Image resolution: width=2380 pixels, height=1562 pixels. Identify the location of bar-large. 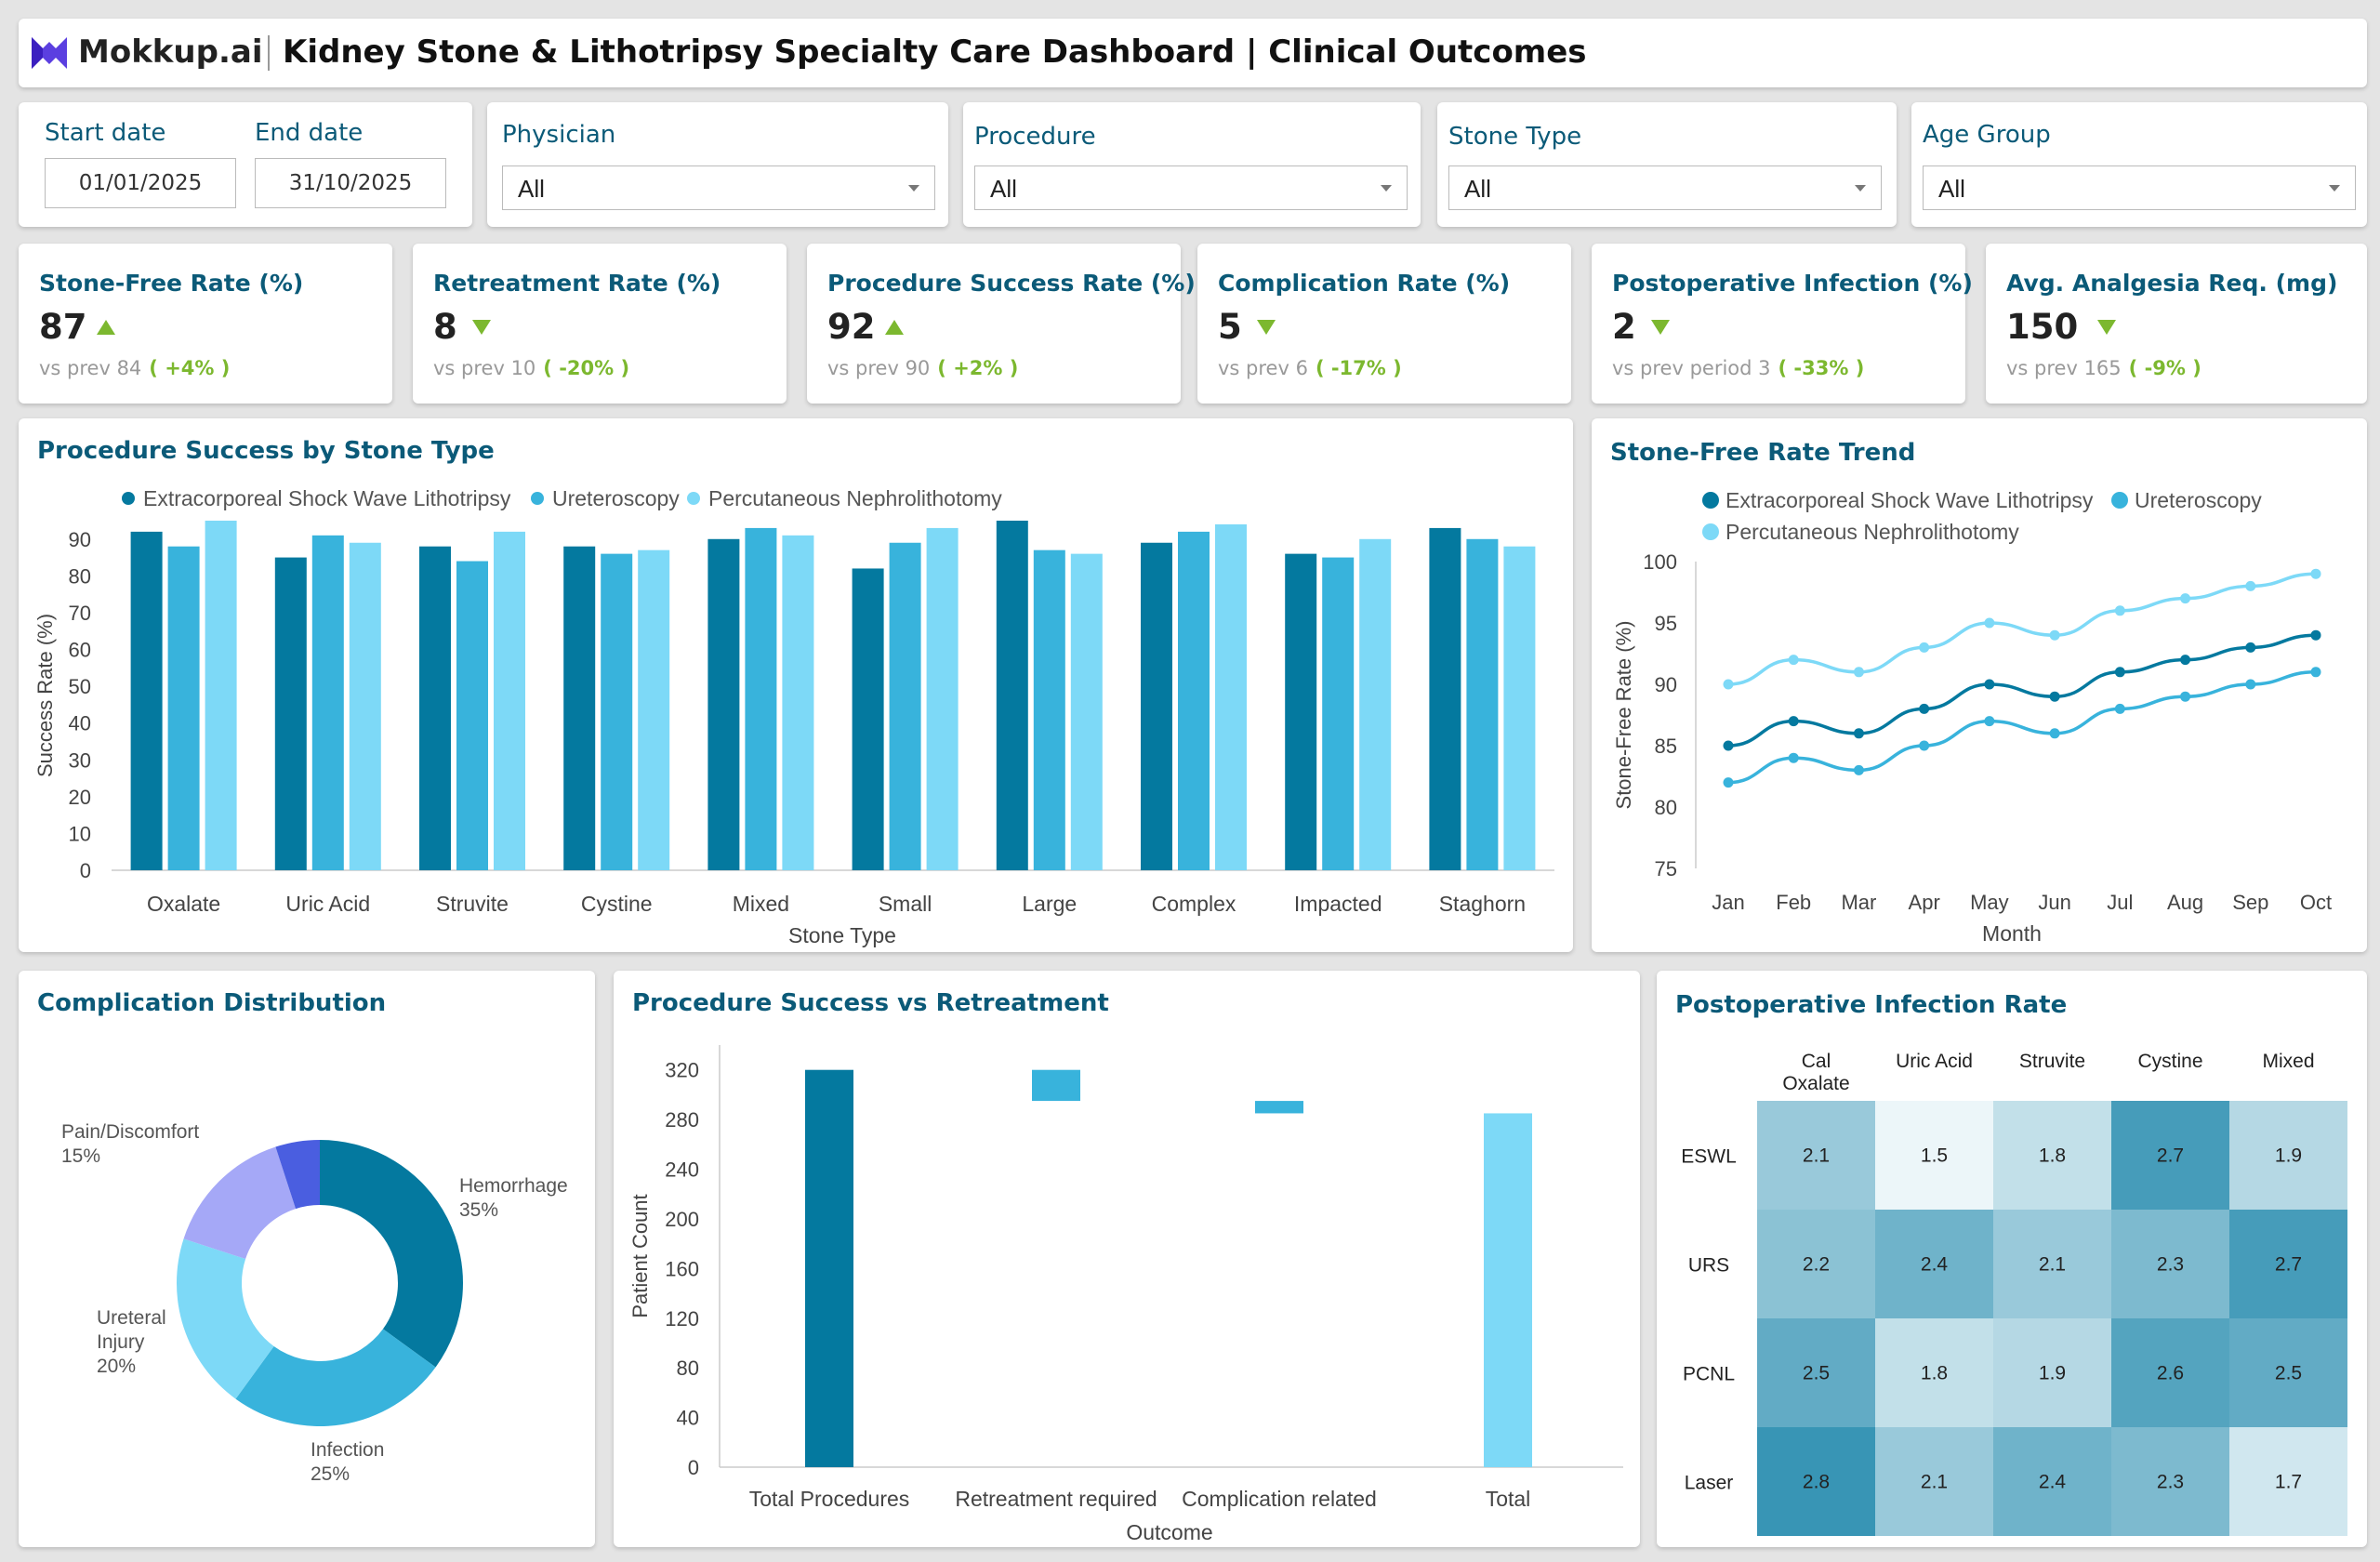
(1049, 709).